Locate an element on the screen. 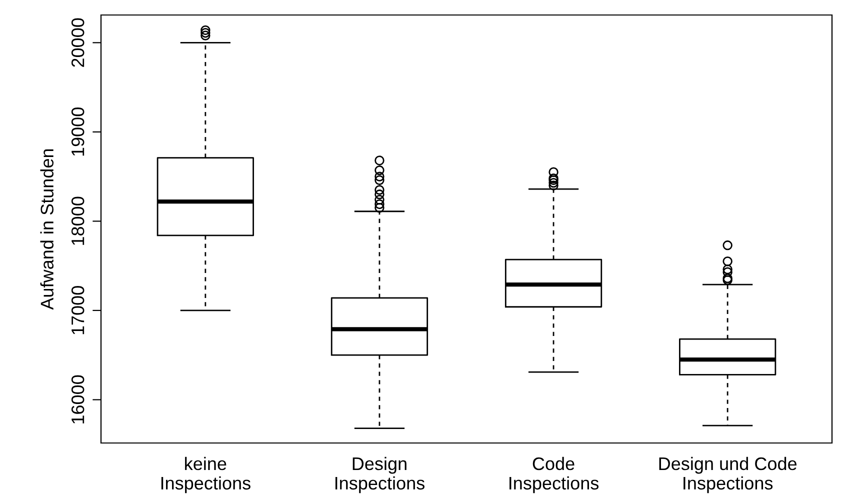 This screenshot has width=841, height=498. y-tick-label: 19000 is located at coordinates (77, 132).